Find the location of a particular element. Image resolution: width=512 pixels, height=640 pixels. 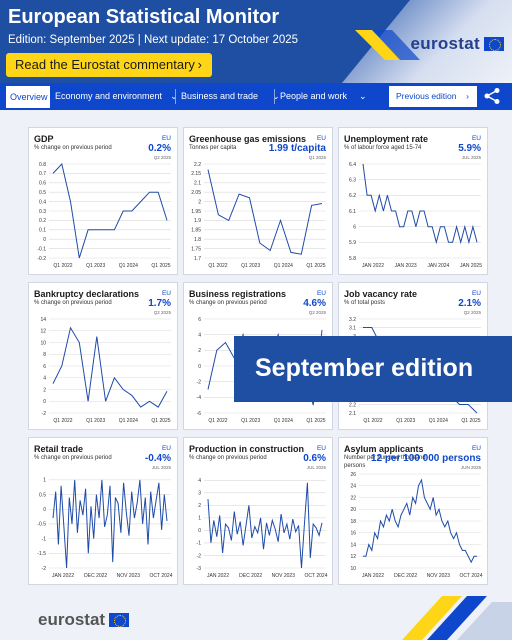

y-tick-label: 2.2 is located at coordinates (197, 165).